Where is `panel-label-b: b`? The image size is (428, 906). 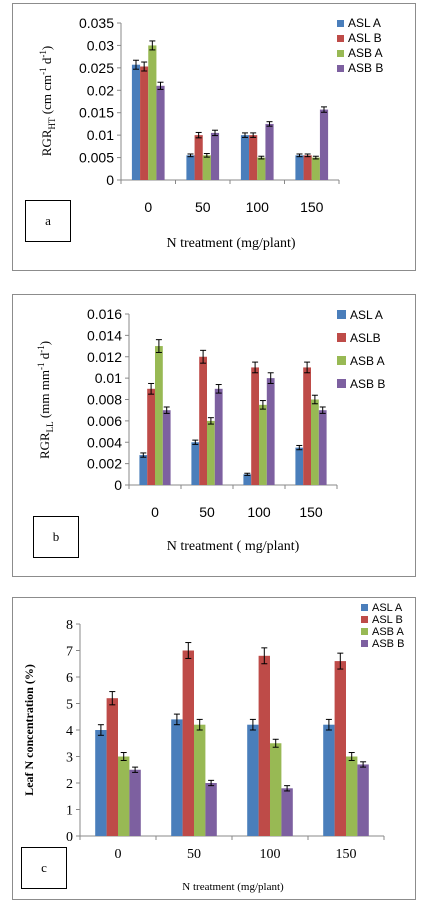
panel-label-b: b is located at coordinates (56, 536).